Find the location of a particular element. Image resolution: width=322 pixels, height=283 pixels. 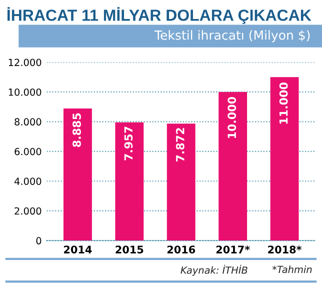

x-tick-label: 2014 is located at coordinates (78, 250).